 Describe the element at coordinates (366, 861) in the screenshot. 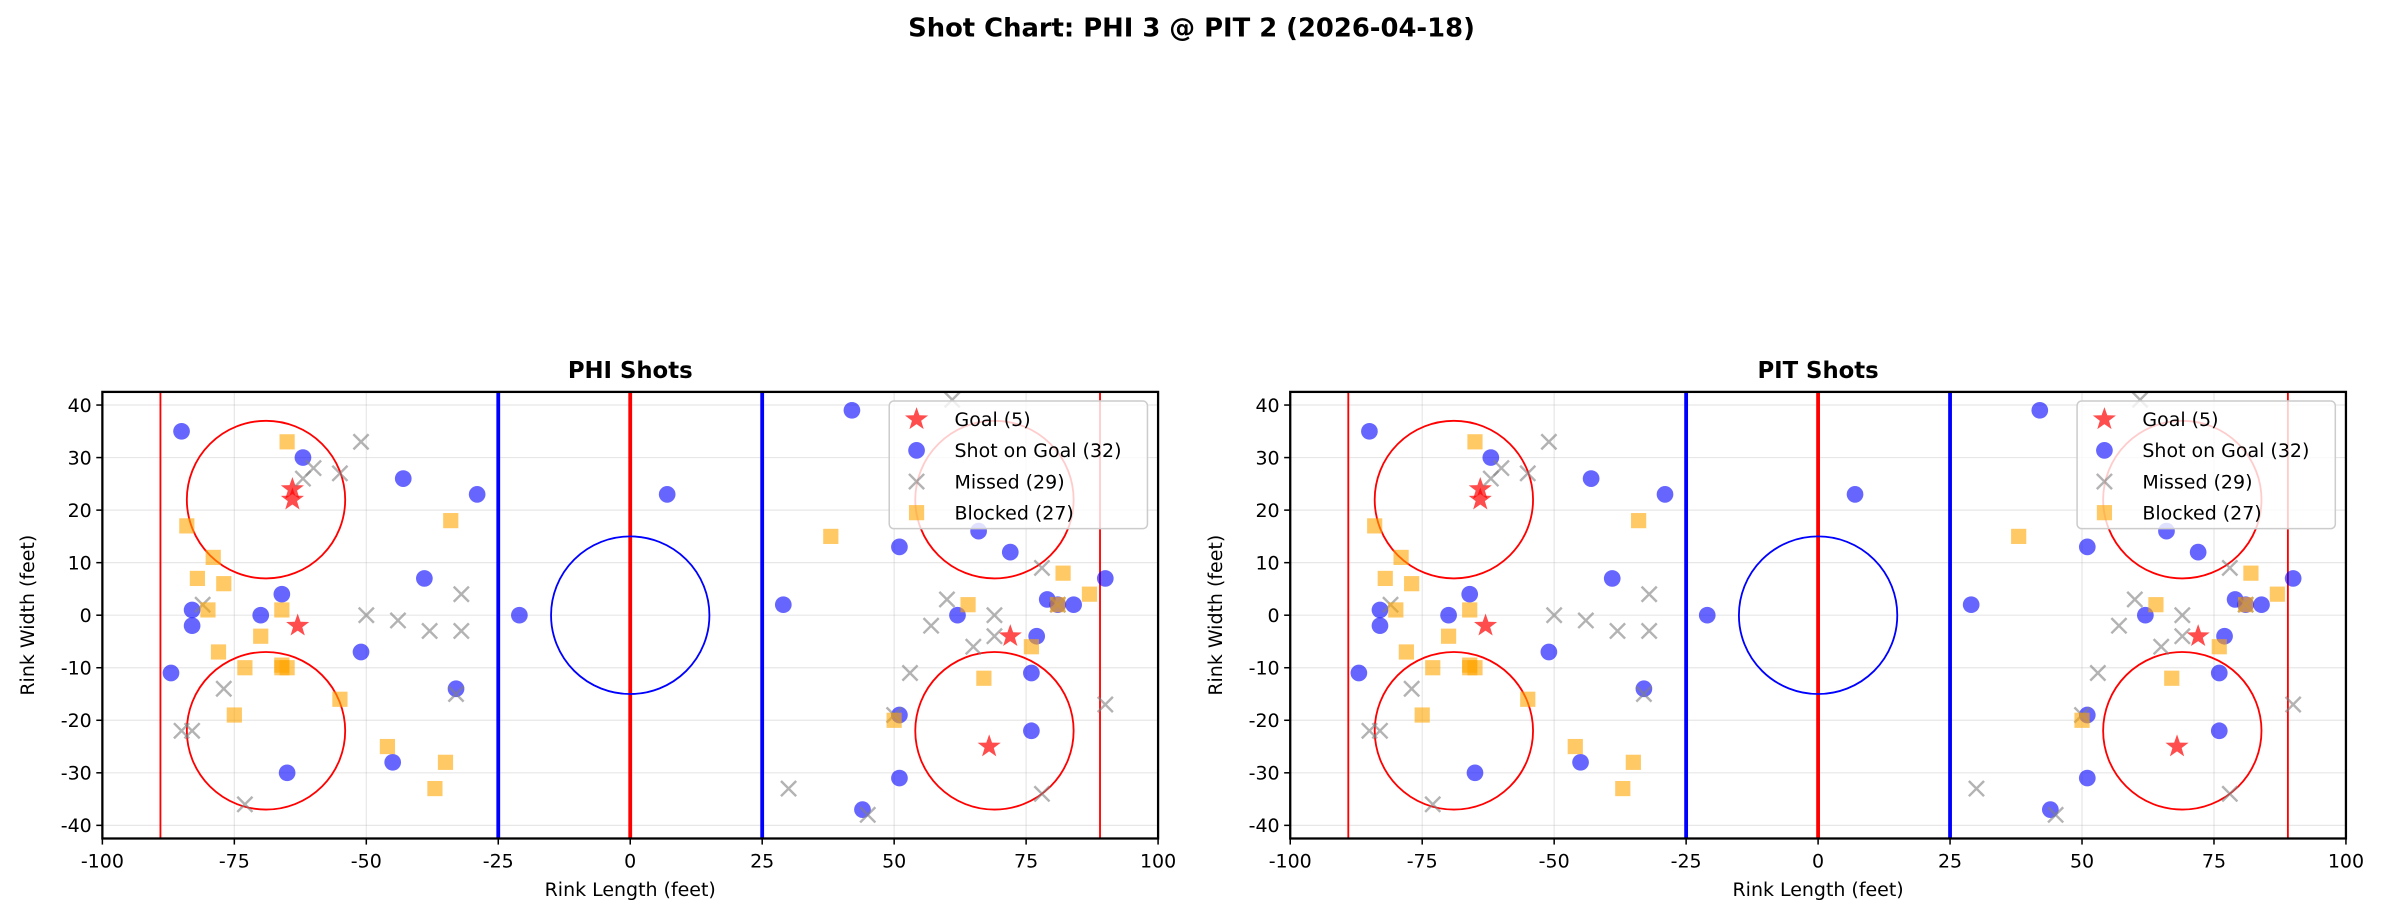

I see `x-tick-label: -50` at that location.